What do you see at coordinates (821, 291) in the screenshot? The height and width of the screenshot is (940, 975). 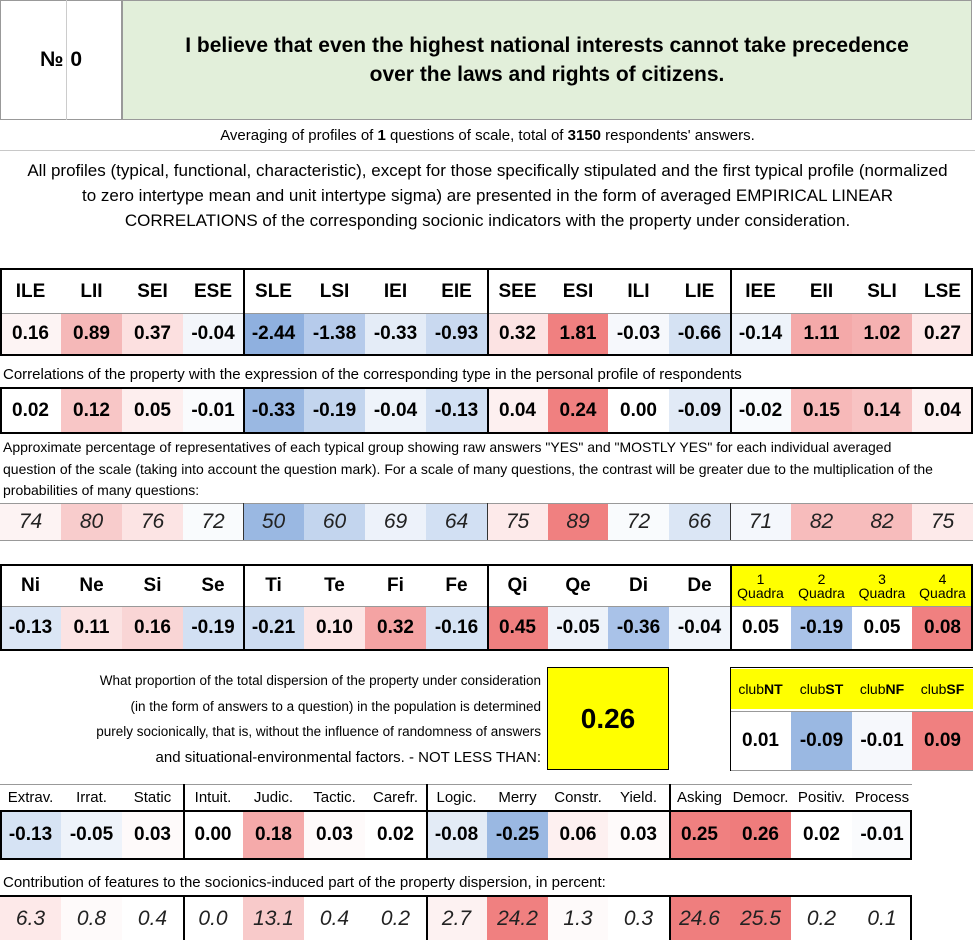 I see `type-header: EII` at bounding box center [821, 291].